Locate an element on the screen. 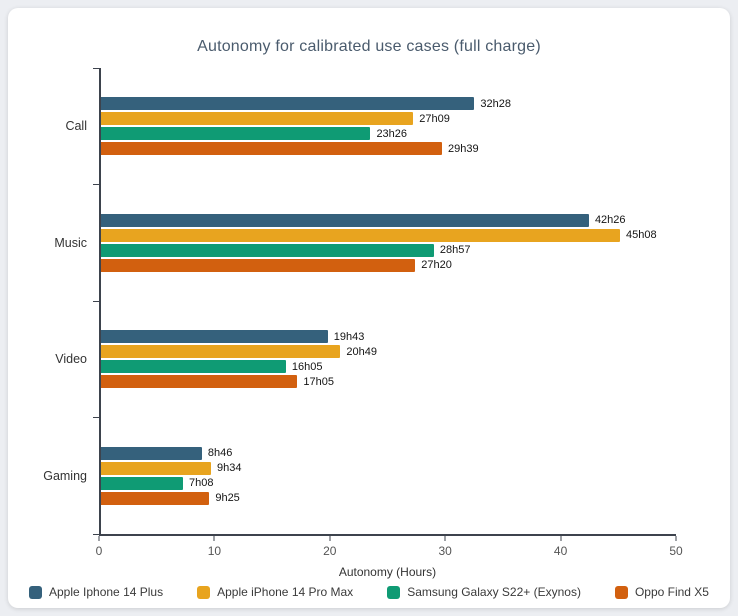 The width and height of the screenshot is (738, 616). bar-value-label: 19h43 is located at coordinates (349, 336).